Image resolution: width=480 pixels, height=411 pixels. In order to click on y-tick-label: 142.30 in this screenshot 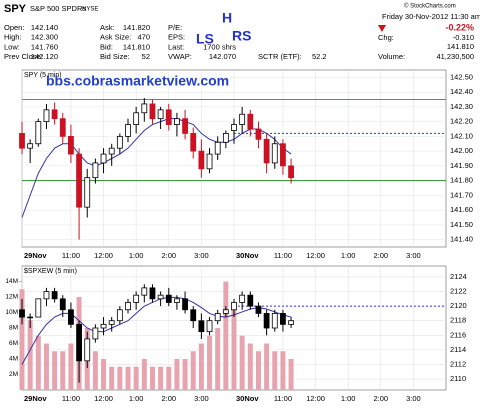, I will do `click(461, 106)`.